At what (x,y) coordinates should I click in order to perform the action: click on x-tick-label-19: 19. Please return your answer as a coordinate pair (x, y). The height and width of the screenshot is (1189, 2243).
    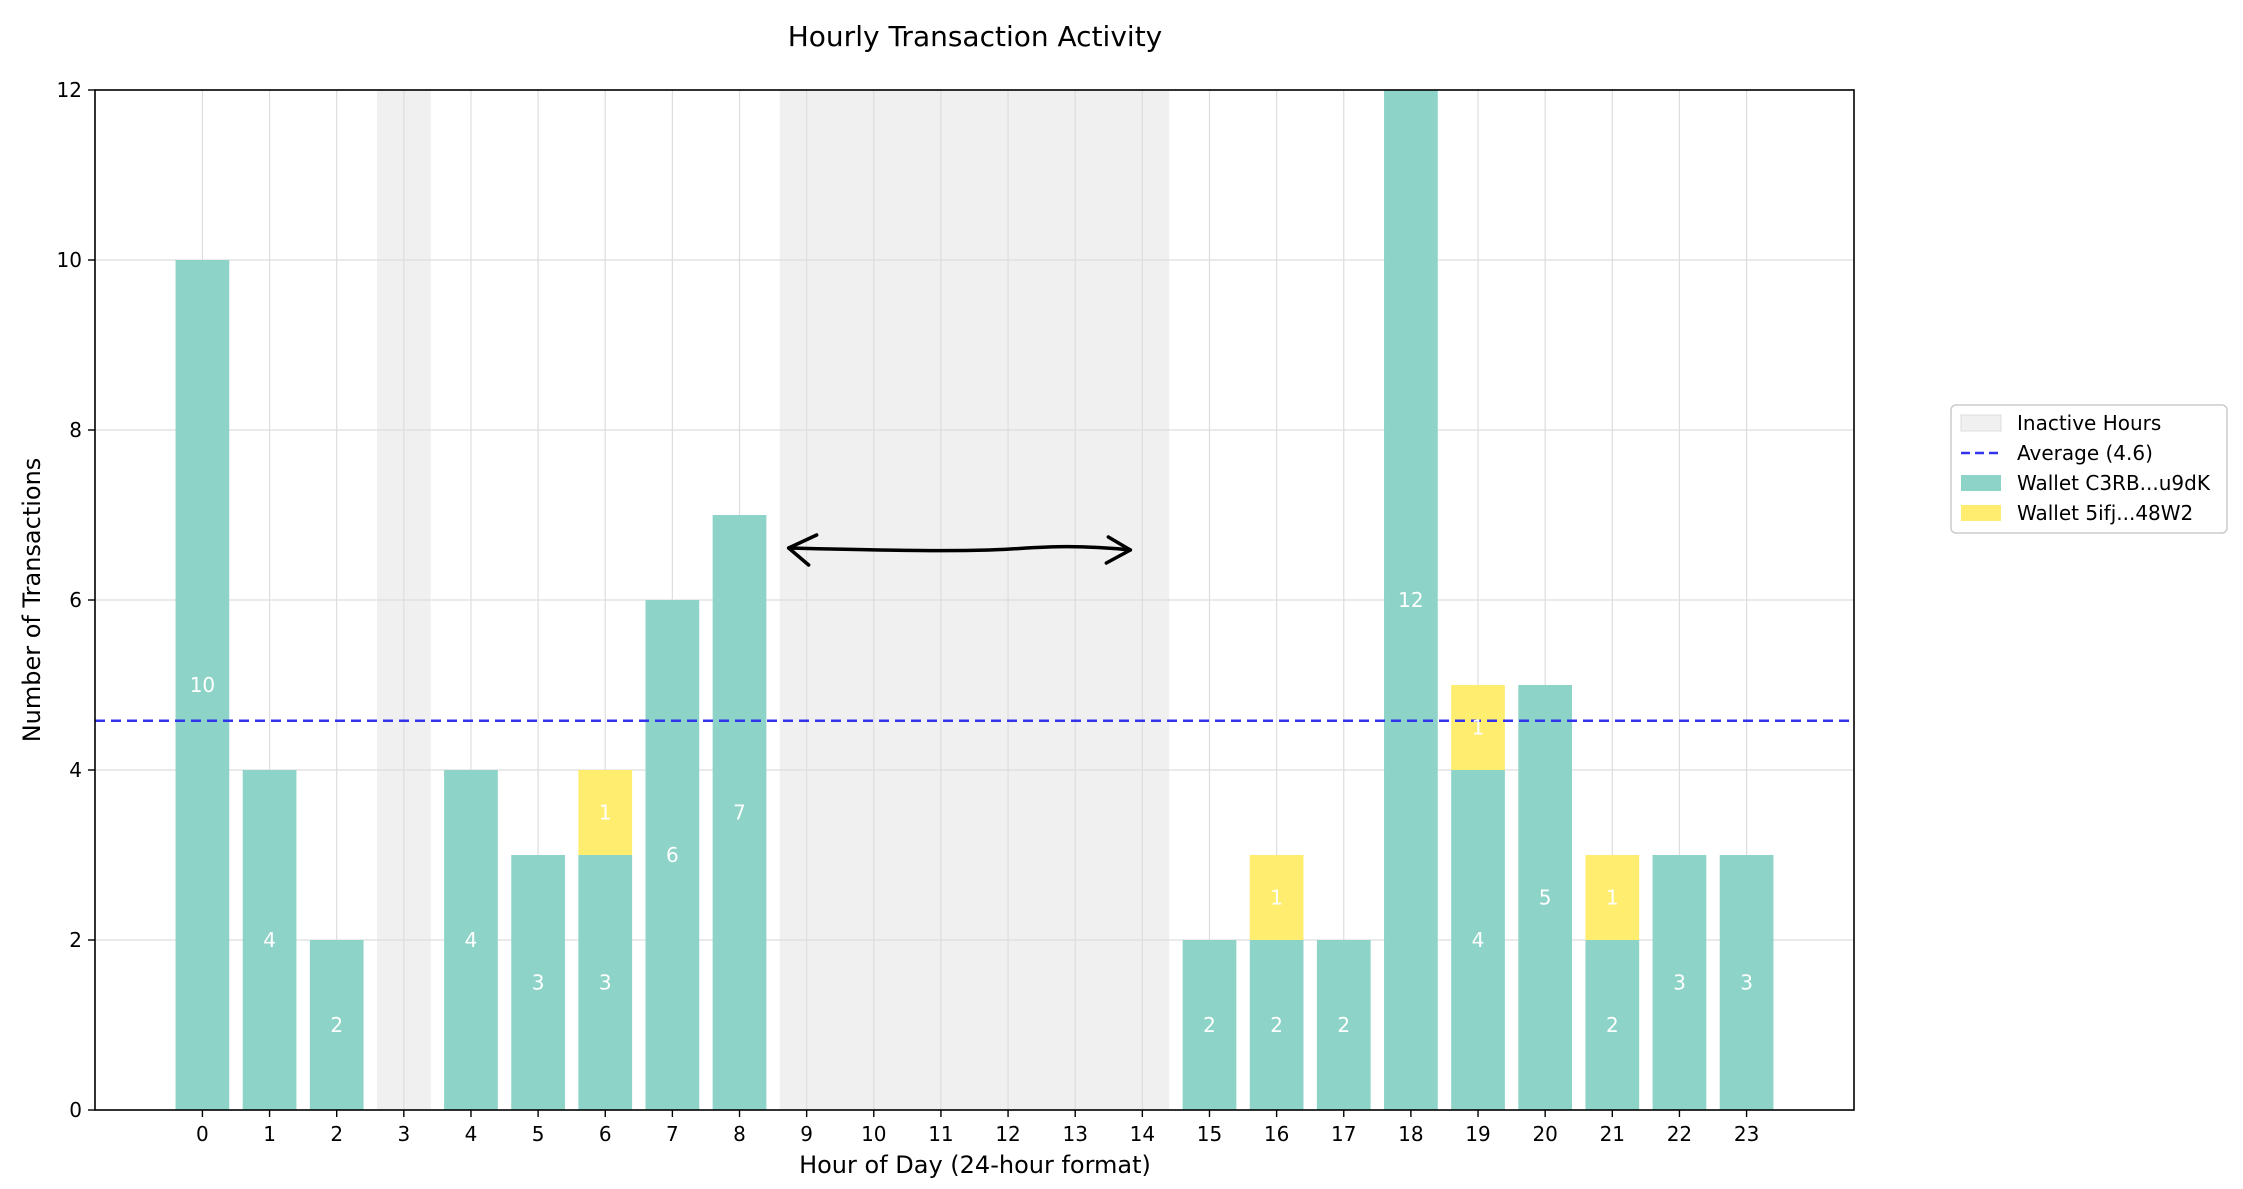
    Looking at the image, I should click on (1477, 1134).